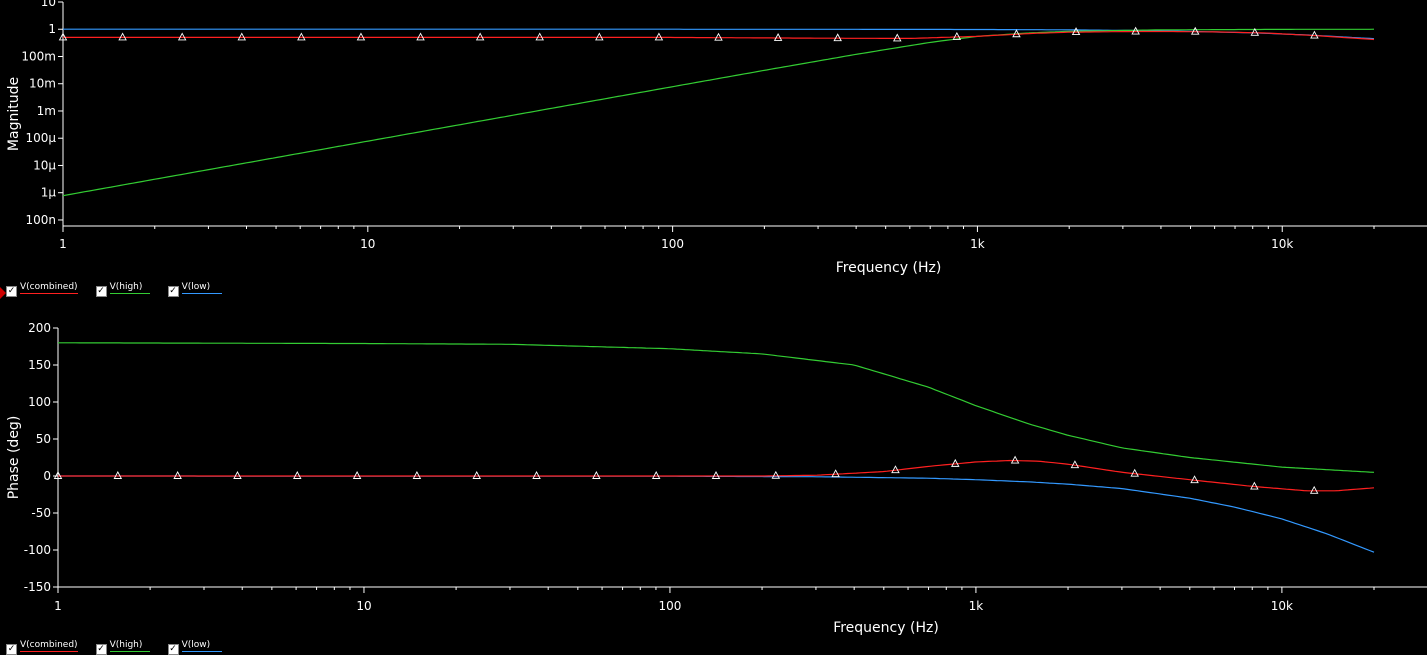 This screenshot has width=1427, height=655. I want to click on y-tick-label: 10m, so click(42, 84).